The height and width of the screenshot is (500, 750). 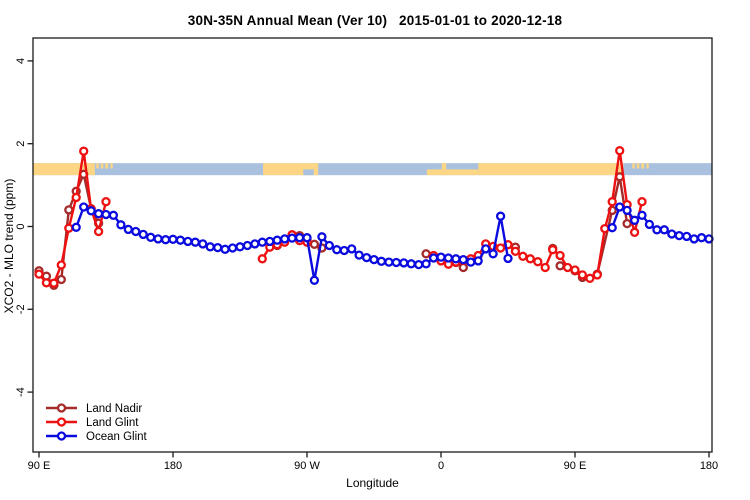 What do you see at coordinates (21, 61) in the screenshot?
I see `y-tick-label: 4` at bounding box center [21, 61].